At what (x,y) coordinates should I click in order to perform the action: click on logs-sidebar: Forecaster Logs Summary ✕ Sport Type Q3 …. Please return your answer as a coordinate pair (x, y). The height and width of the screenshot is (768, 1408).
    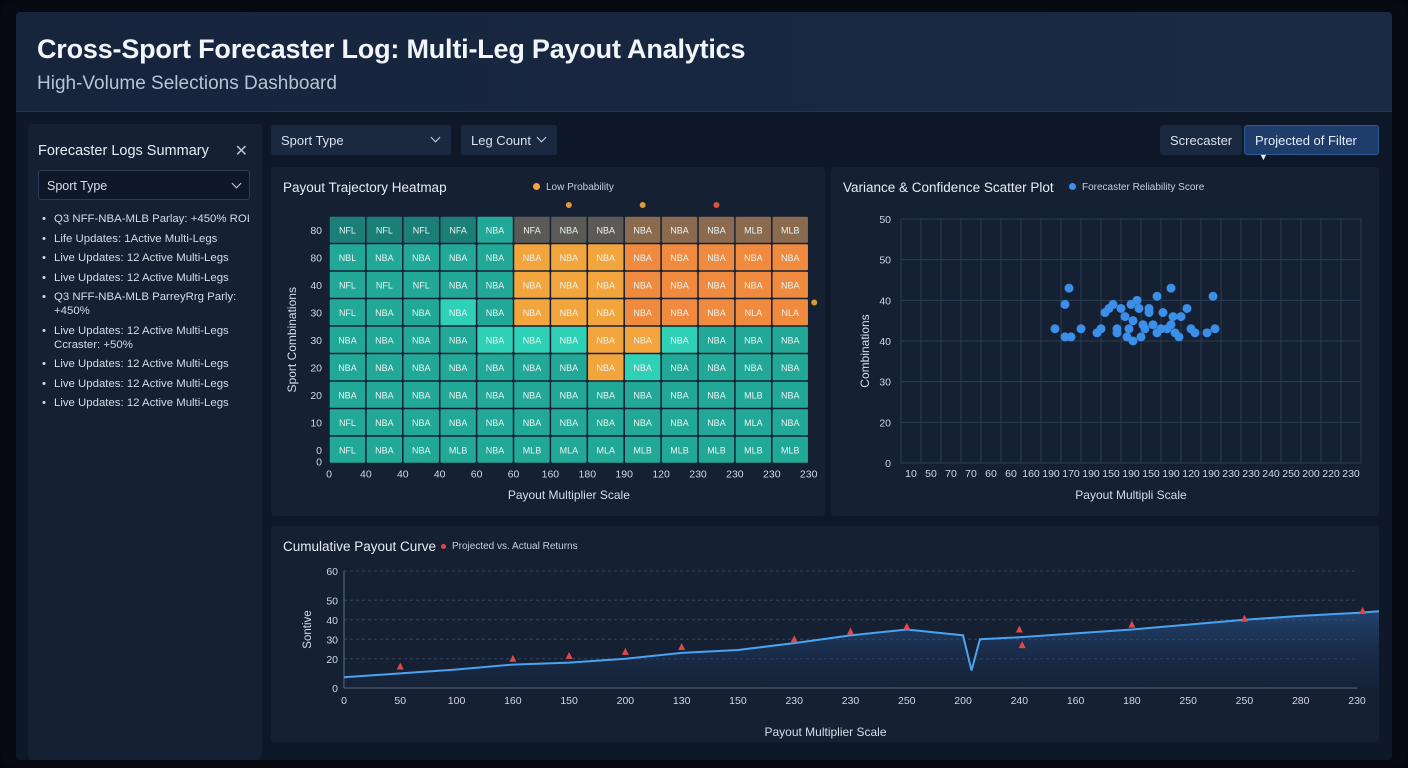
    Looking at the image, I should click on (145, 442).